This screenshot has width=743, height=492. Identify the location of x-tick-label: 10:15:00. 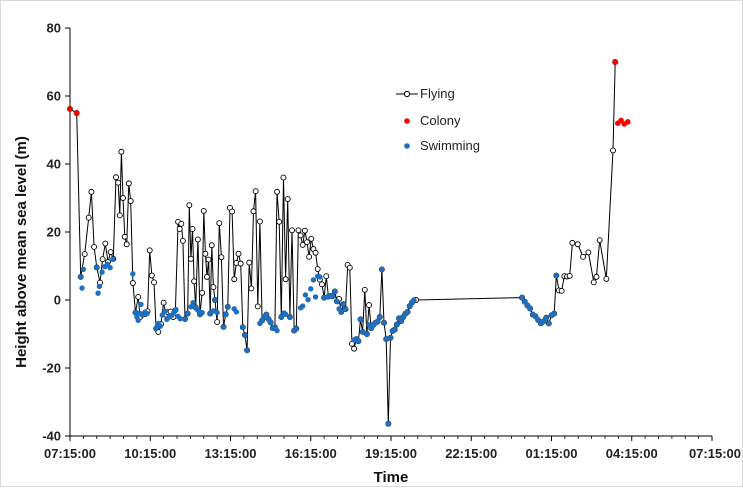
(150, 453).